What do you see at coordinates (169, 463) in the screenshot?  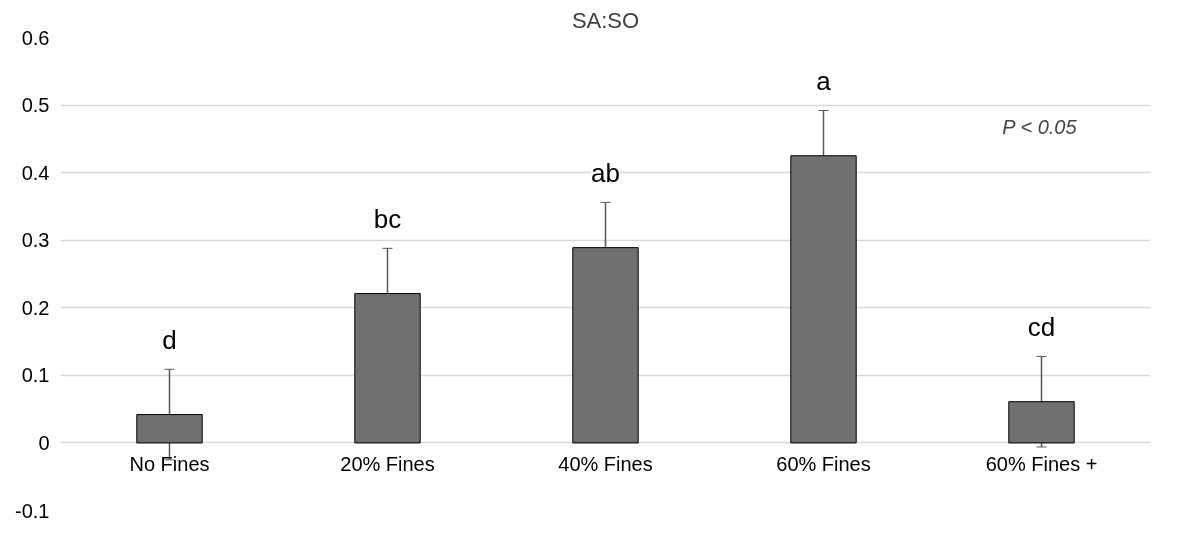 I see `x-tick-label: No Fines` at bounding box center [169, 463].